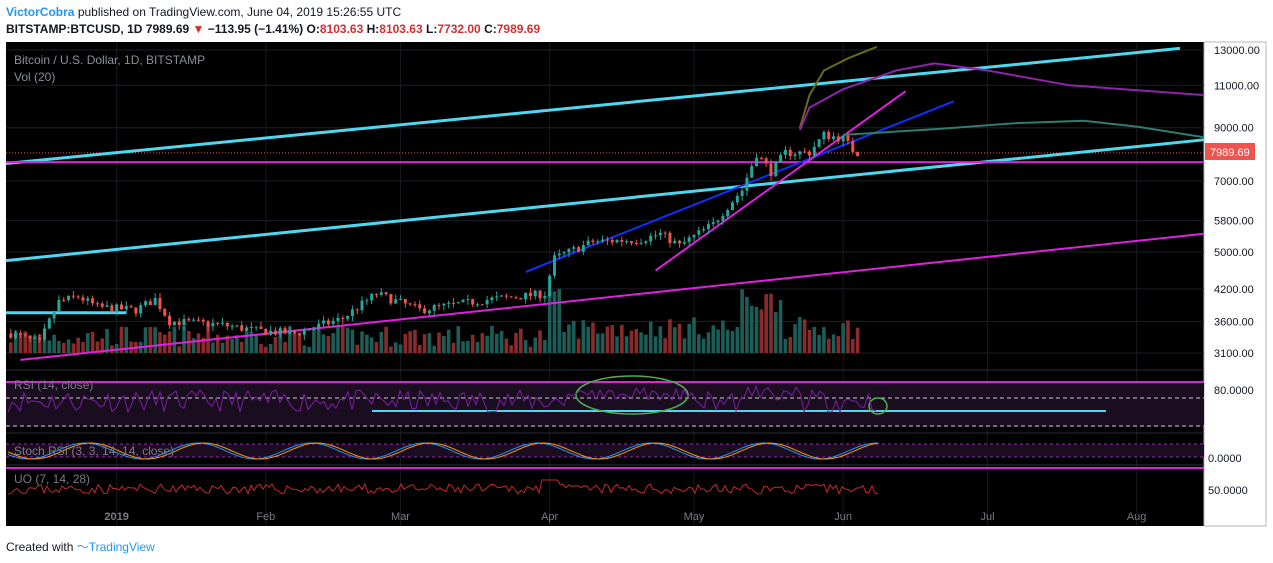  What do you see at coordinates (443, 487) in the screenshot?
I see `uo-line` at bounding box center [443, 487].